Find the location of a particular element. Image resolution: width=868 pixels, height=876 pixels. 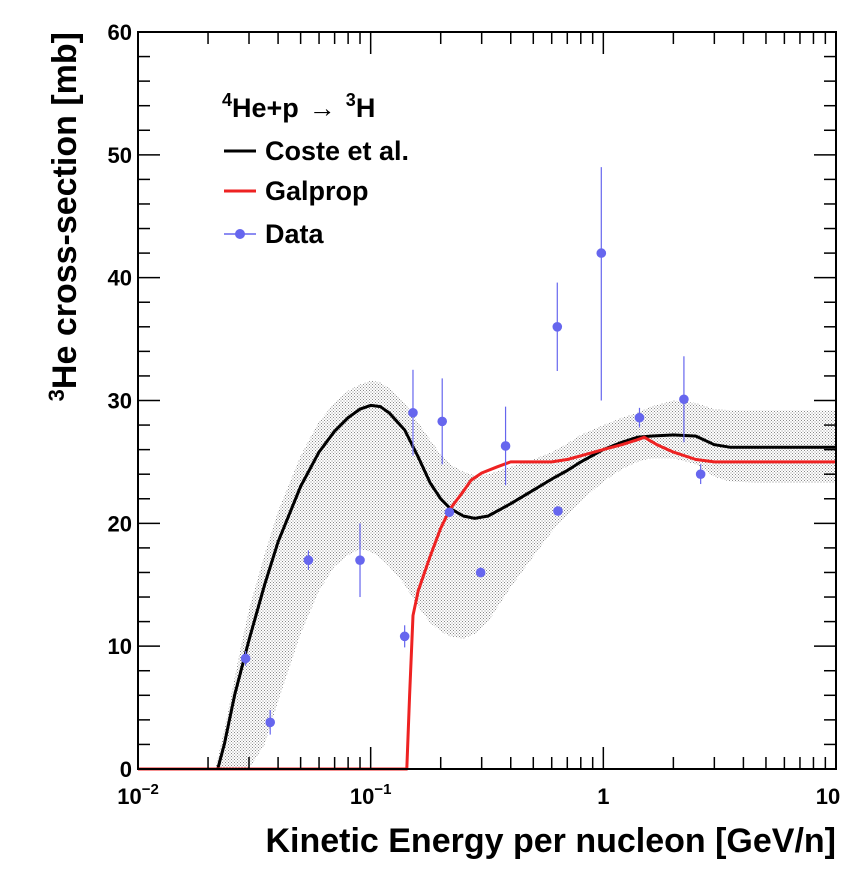

legend-data-marker is located at coordinates (240, 234).